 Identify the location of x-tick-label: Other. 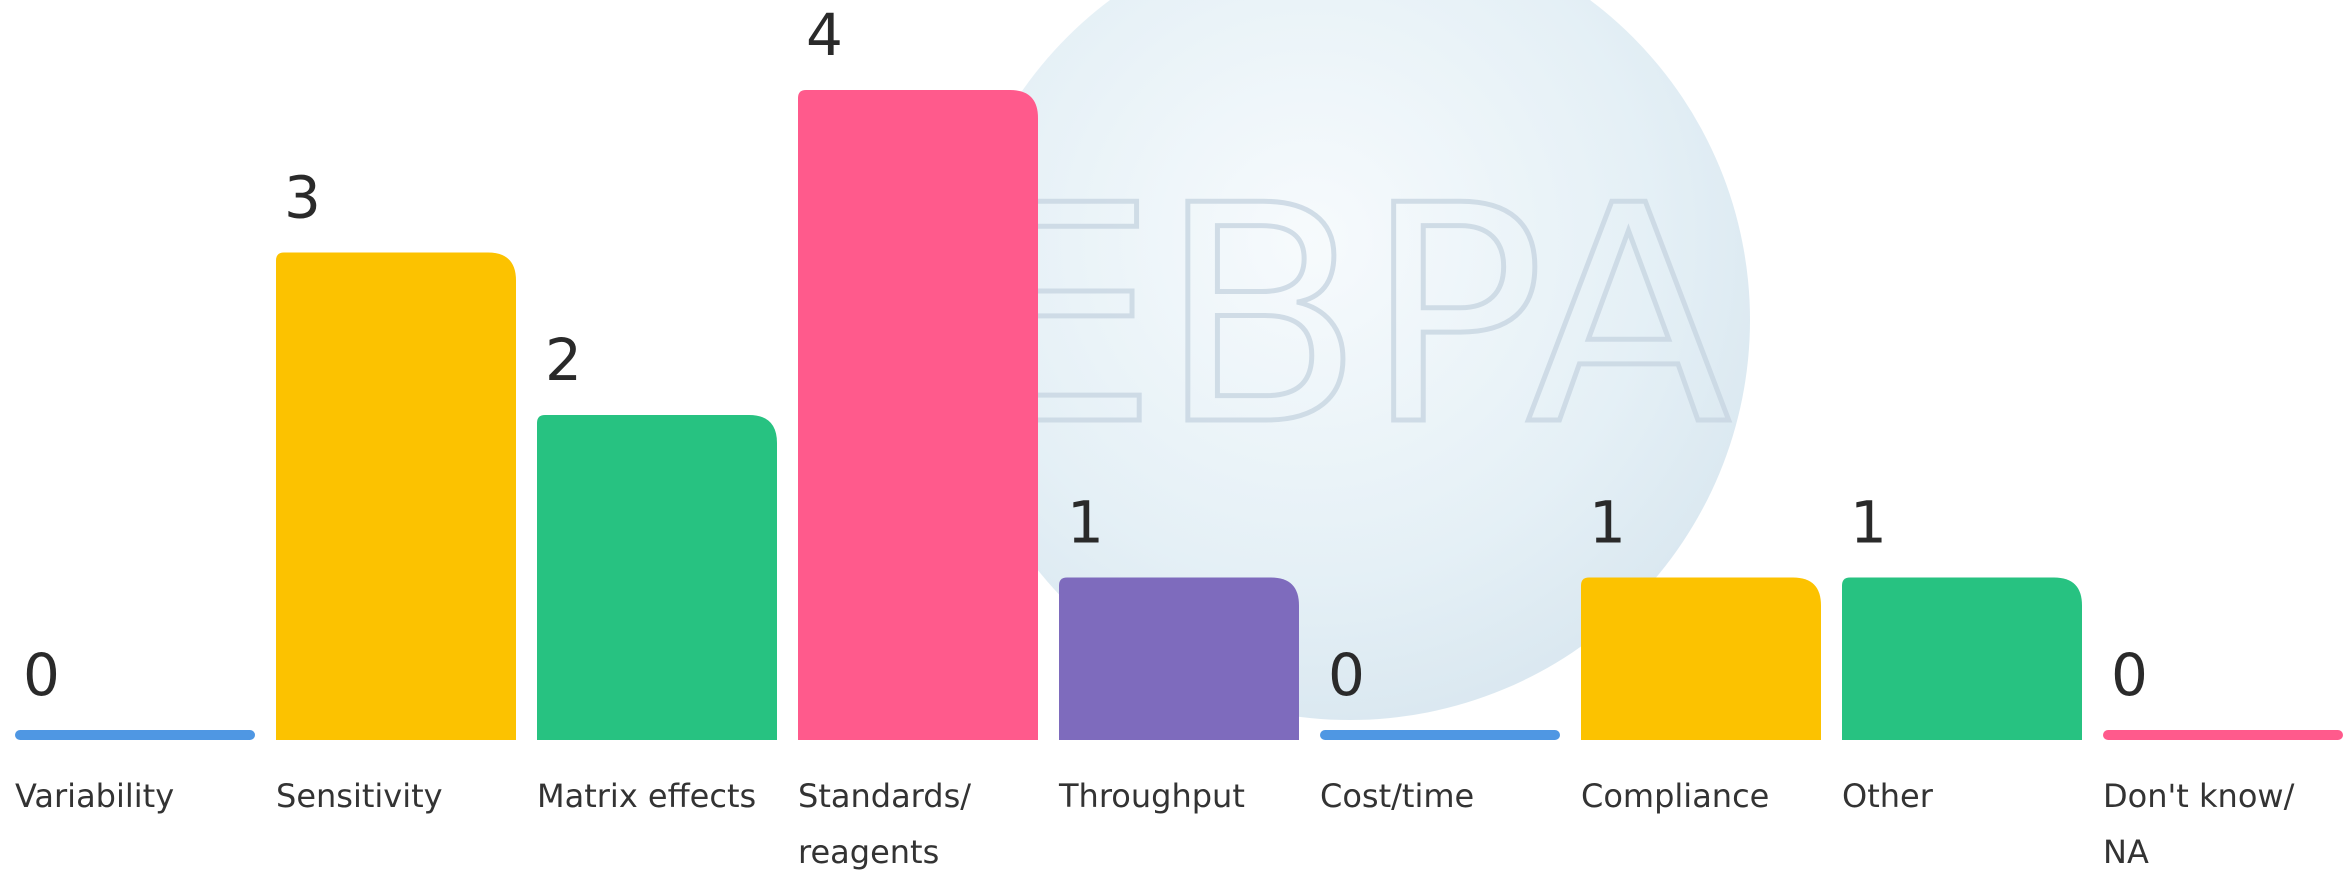
(1887, 796).